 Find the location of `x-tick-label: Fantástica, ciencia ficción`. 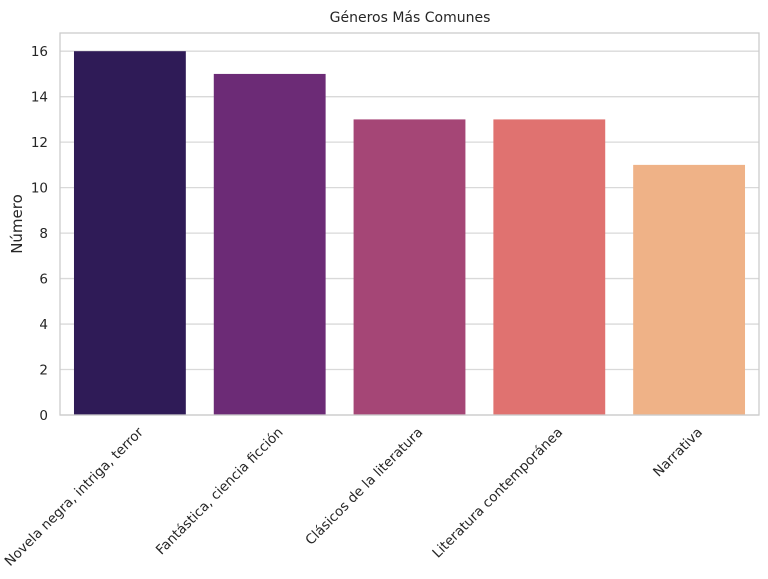

x-tick-label: Fantástica, ciencia ficción is located at coordinates (220, 492).